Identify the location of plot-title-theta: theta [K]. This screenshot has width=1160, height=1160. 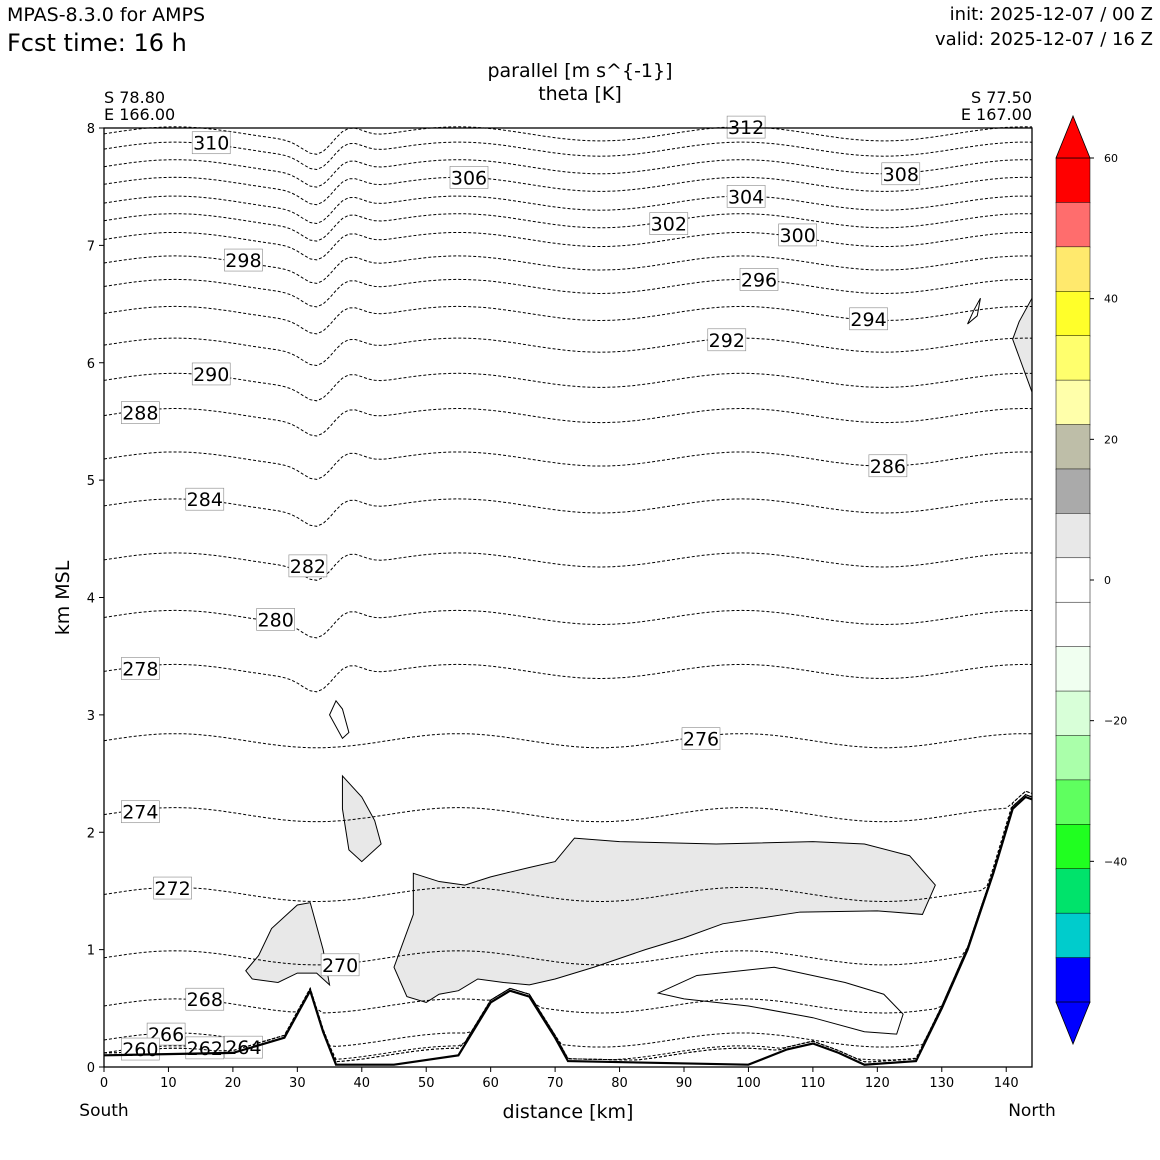
(580, 94).